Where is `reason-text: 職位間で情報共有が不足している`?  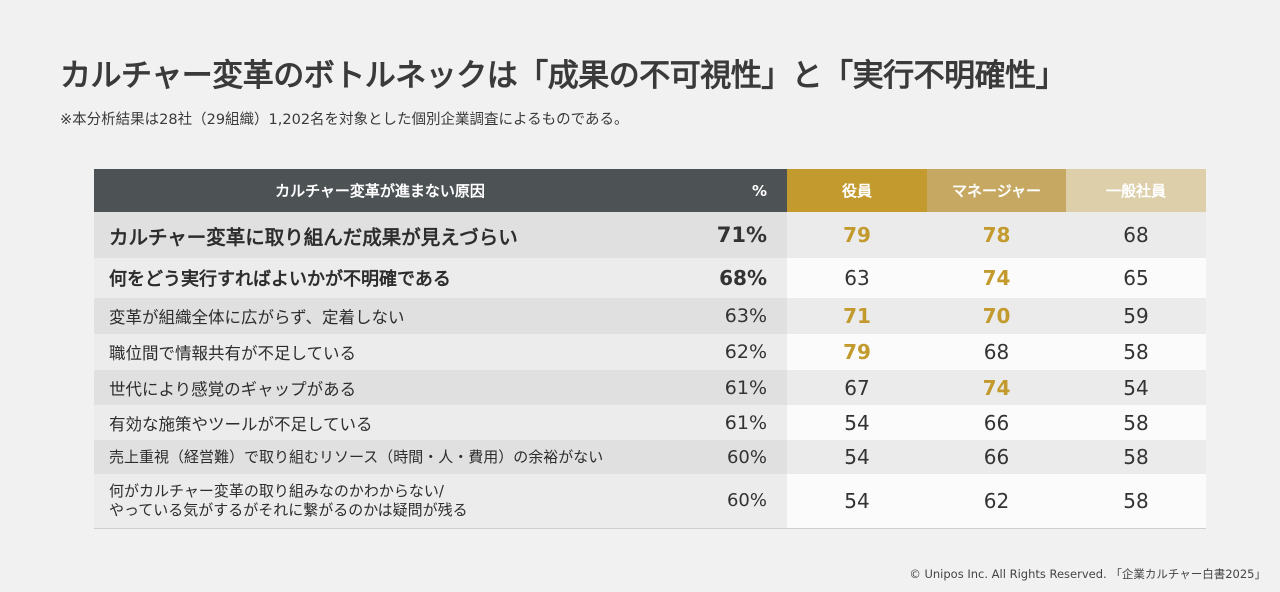 reason-text: 職位間で情報共有が不足している is located at coordinates (233, 353).